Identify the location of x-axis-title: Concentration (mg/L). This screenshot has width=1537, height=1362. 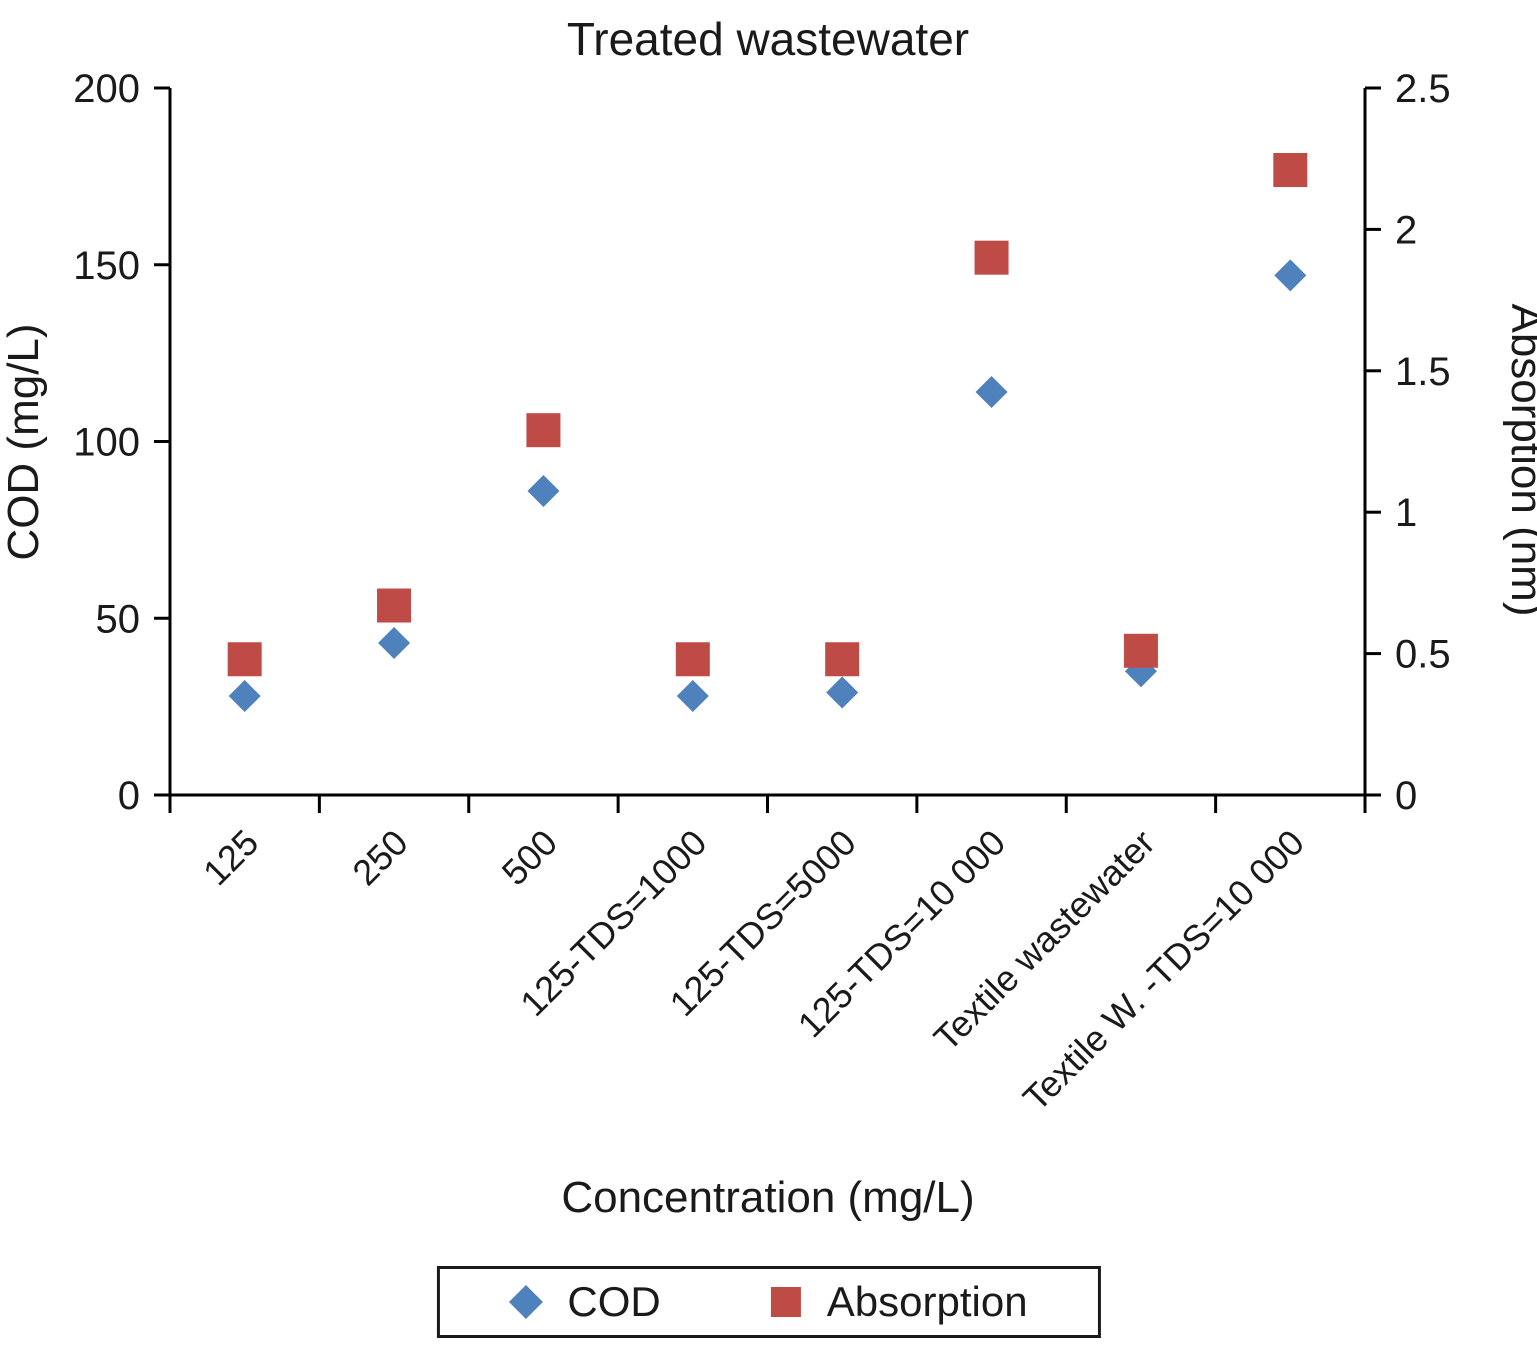
(767, 1197).